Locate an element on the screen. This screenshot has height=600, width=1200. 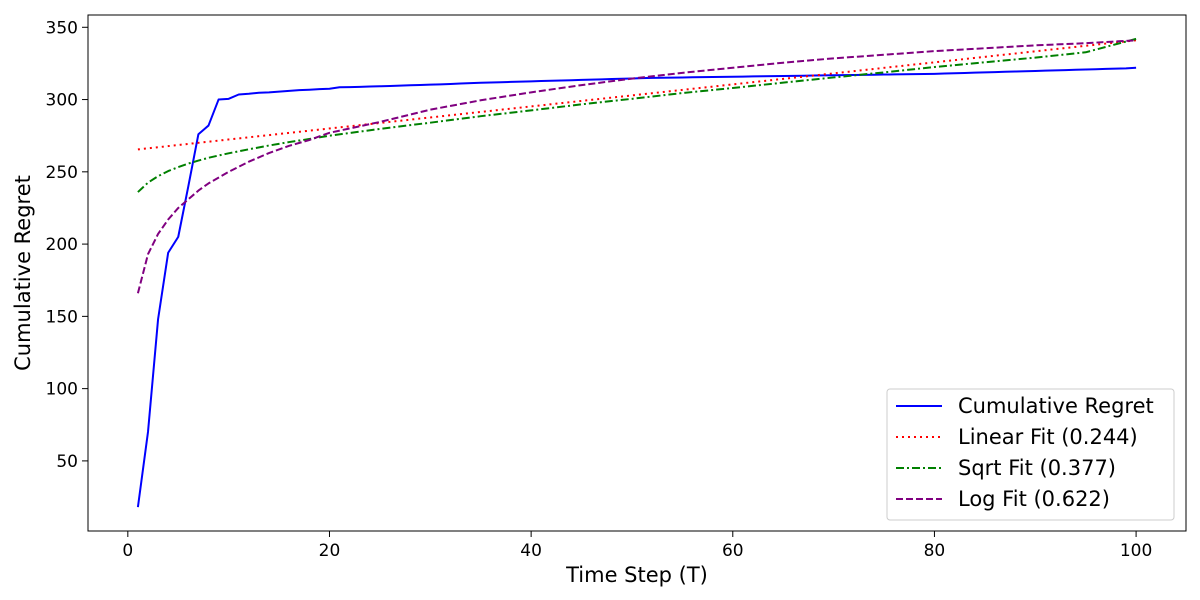
x-tick-label: 60 is located at coordinates (733, 551).